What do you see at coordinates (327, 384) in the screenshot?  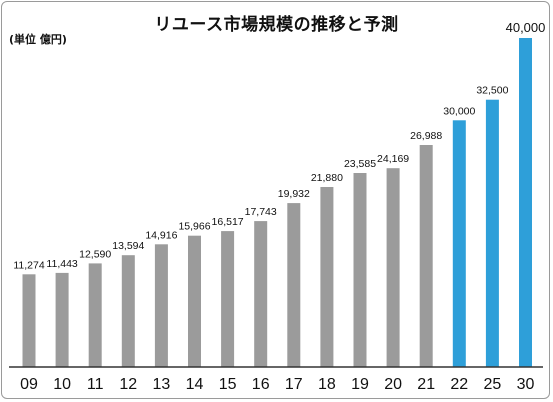 I see `x-tick-18: 18` at bounding box center [327, 384].